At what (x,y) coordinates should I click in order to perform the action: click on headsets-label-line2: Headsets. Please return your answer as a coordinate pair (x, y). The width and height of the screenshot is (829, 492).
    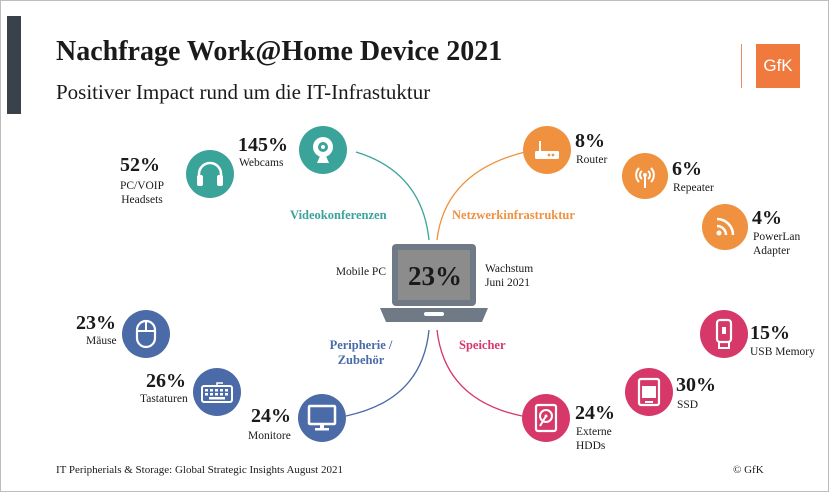
    Looking at the image, I should click on (142, 200).